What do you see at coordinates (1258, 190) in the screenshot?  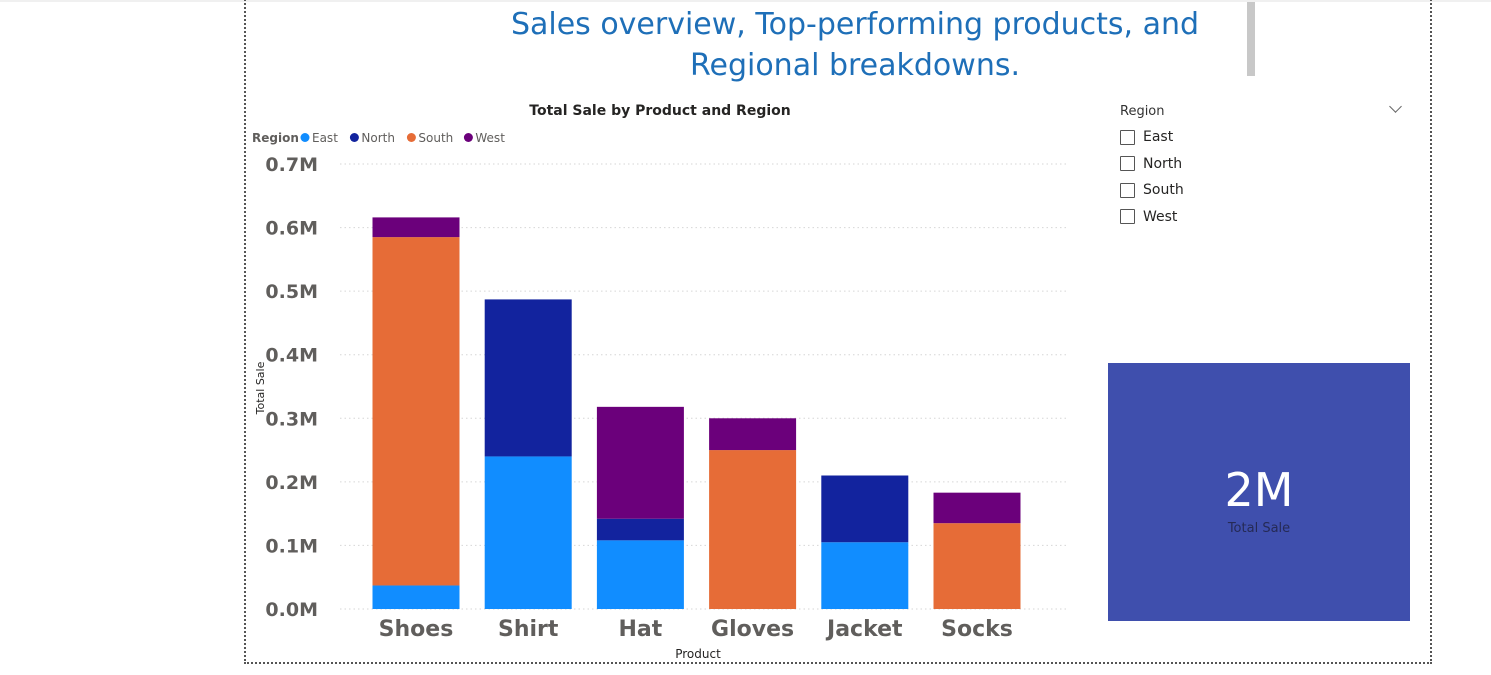 I see `slicer-item-south: South` at bounding box center [1258, 190].